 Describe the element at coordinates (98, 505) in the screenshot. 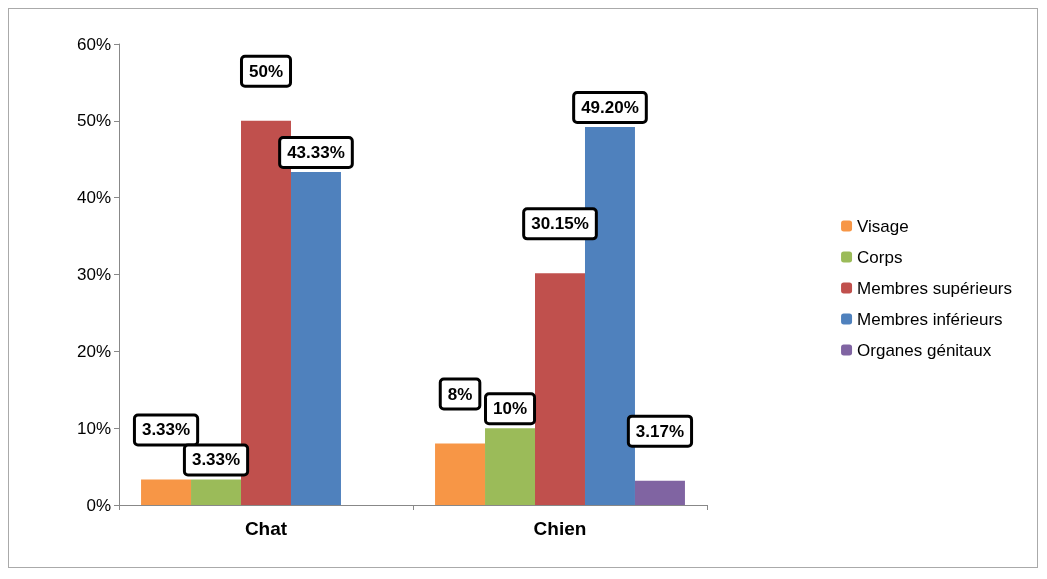

I see `y-tick-label: 0%` at that location.